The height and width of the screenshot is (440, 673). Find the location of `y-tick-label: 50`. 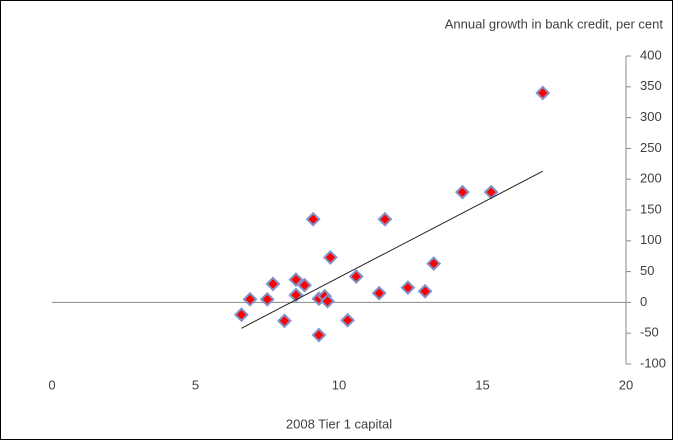

y-tick-label: 50 is located at coordinates (647, 270).